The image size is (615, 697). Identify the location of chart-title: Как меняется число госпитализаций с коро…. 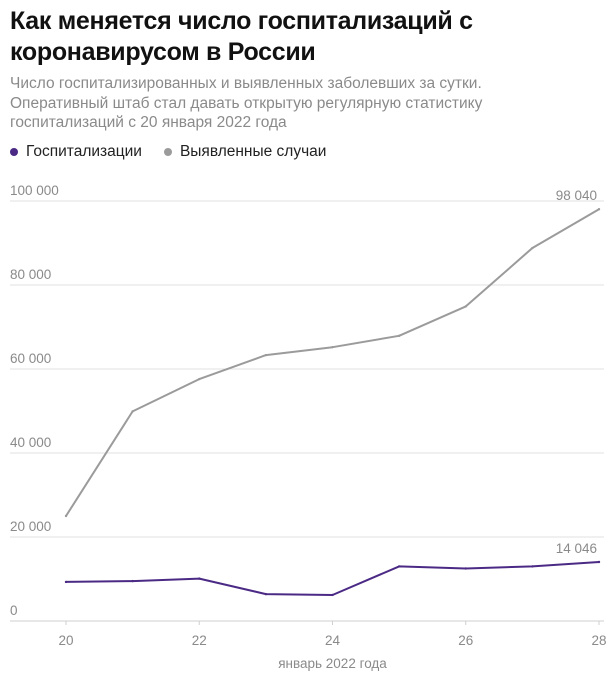
(241, 36).